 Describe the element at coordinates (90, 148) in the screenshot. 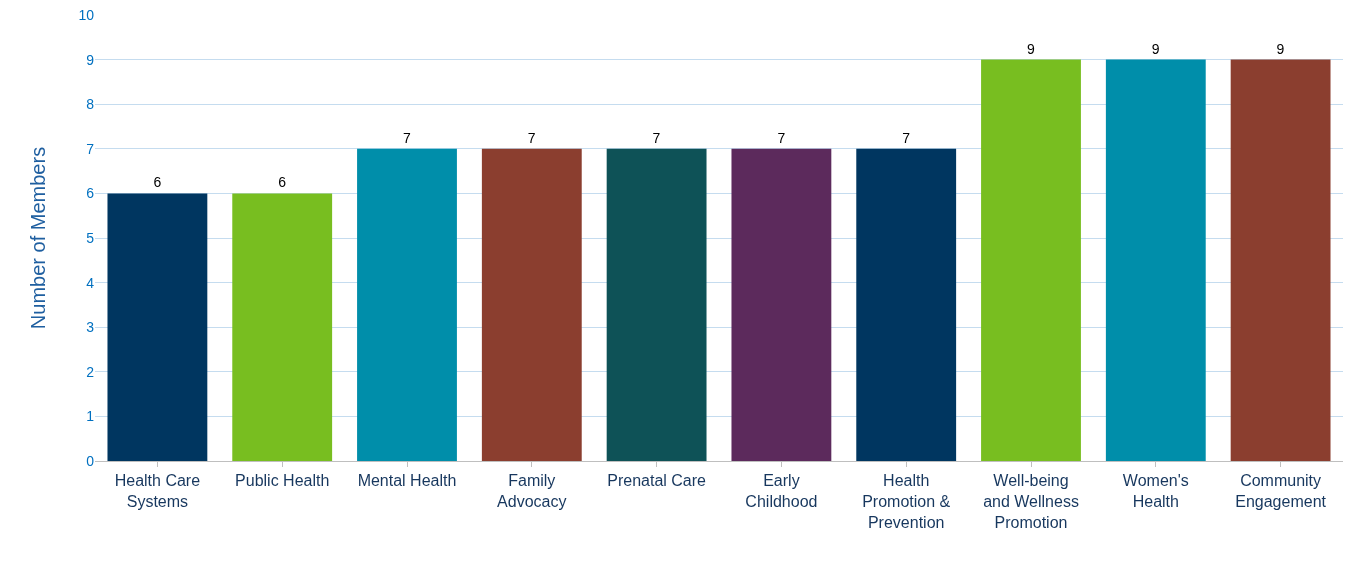

I see `y-tick-label: 7` at that location.